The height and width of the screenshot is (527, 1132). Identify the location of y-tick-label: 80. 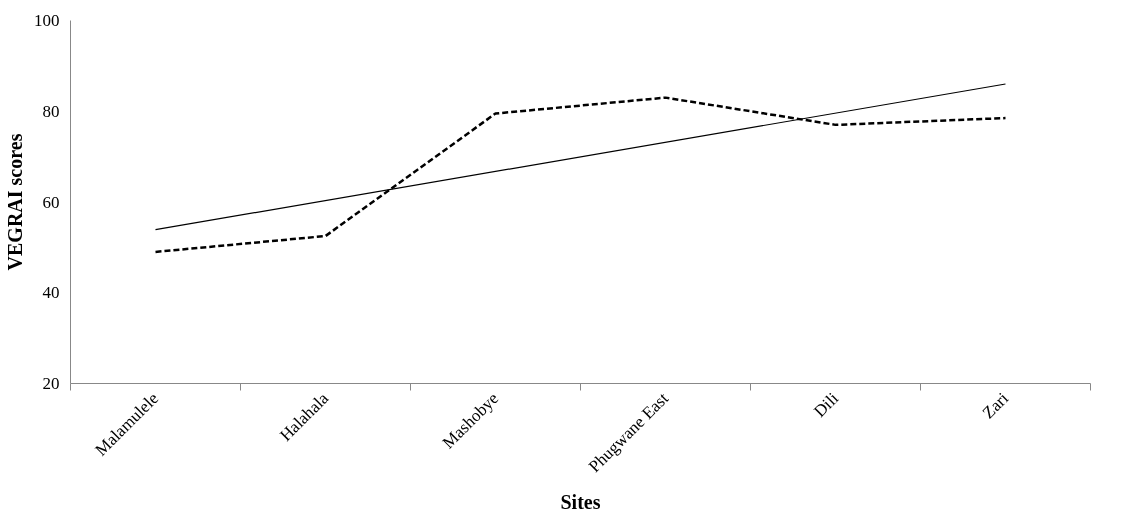
(51, 111).